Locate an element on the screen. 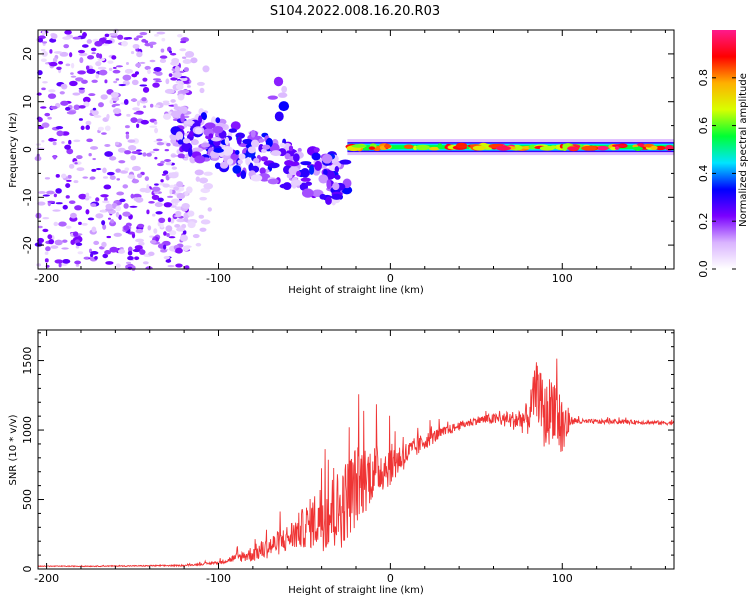 This screenshot has width=750, height=600. x-tick-label: 100 is located at coordinates (562, 578).